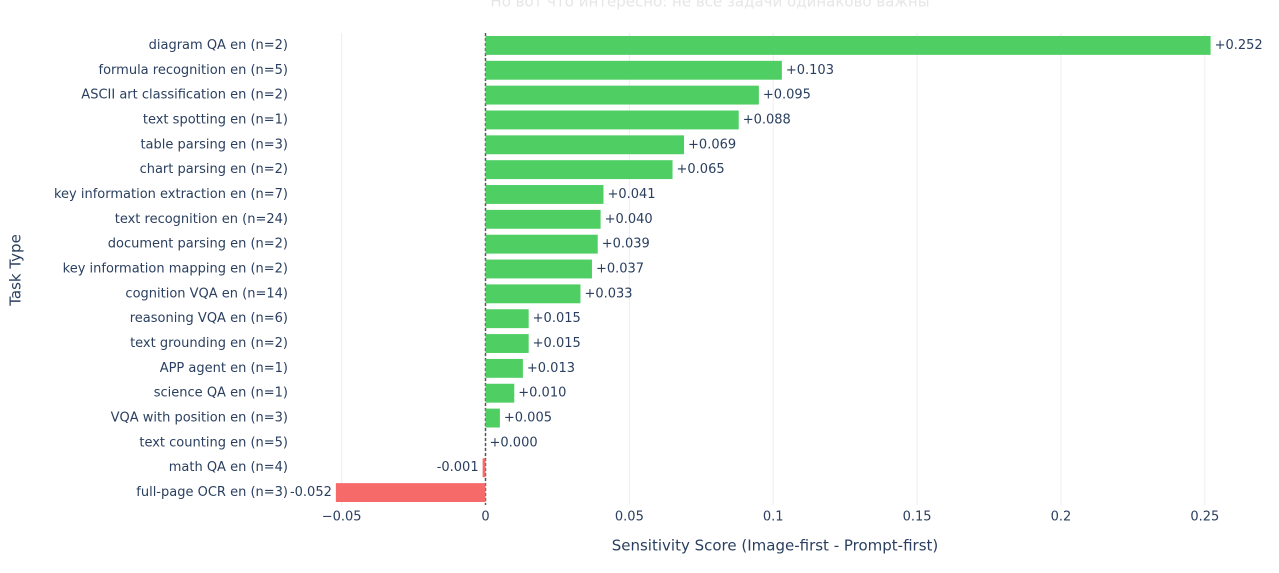  Describe the element at coordinates (193, 70) in the screenshot. I see `y-tick-label: formula recognition en (n=5)` at that location.